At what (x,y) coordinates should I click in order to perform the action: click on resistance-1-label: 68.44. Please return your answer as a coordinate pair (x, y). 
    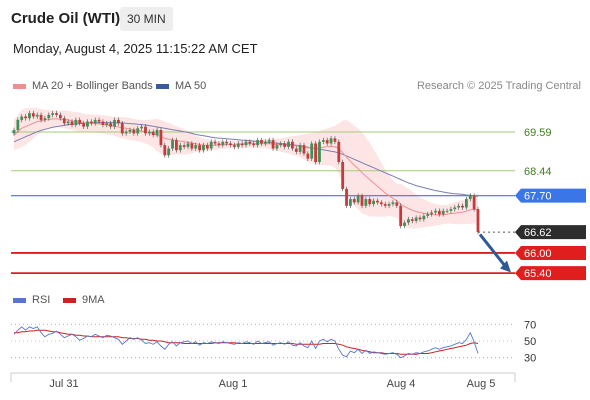
    Looking at the image, I should click on (538, 172).